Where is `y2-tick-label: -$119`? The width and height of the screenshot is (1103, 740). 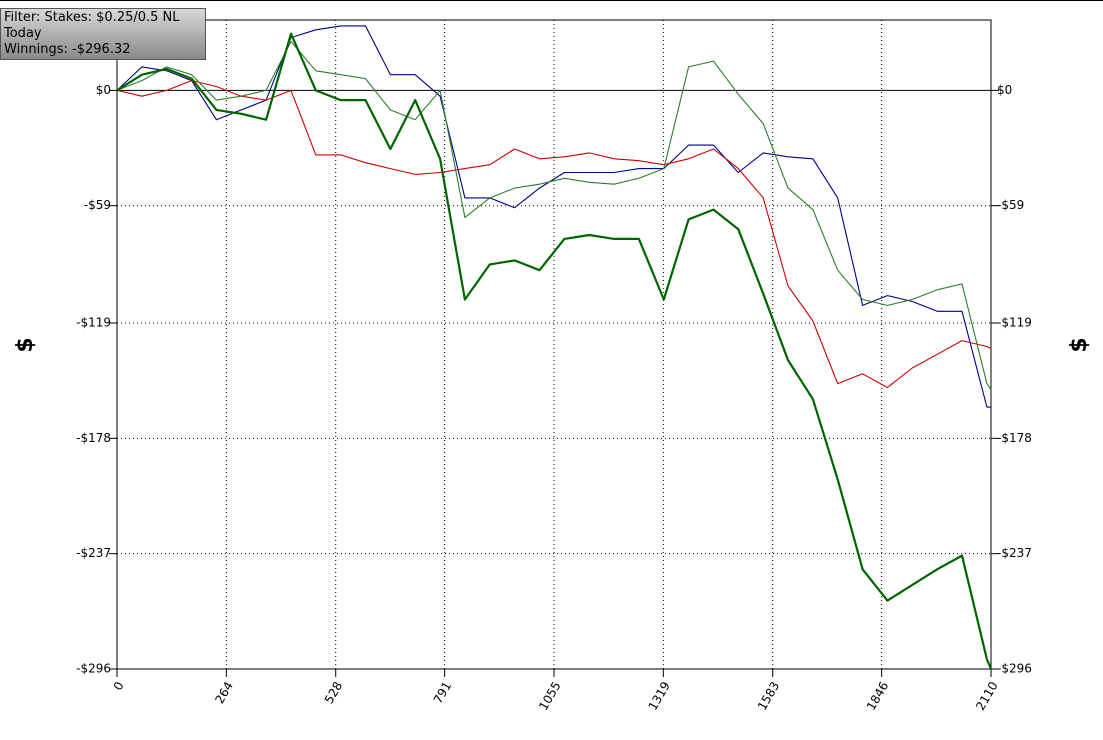 y2-tick-label: -$119 is located at coordinates (1014, 322).